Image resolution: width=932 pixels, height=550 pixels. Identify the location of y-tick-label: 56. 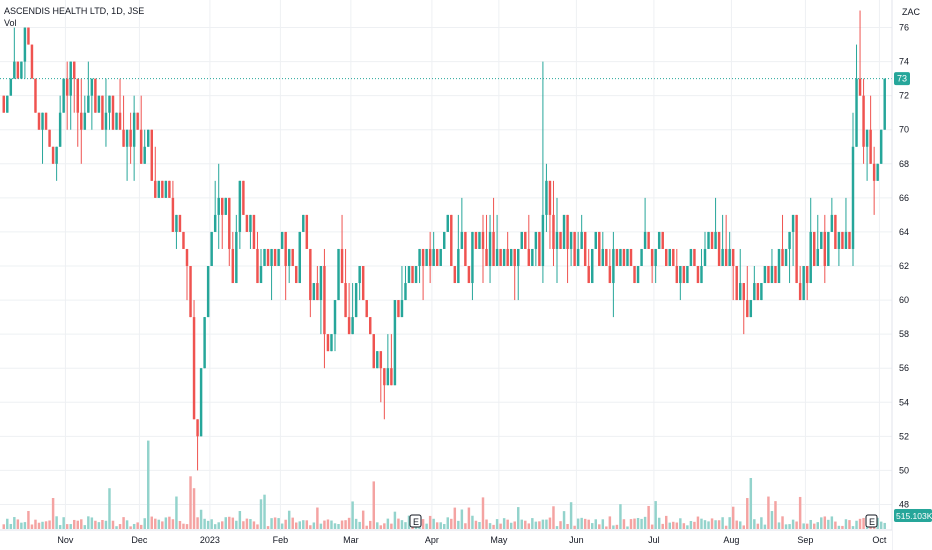
(904, 368).